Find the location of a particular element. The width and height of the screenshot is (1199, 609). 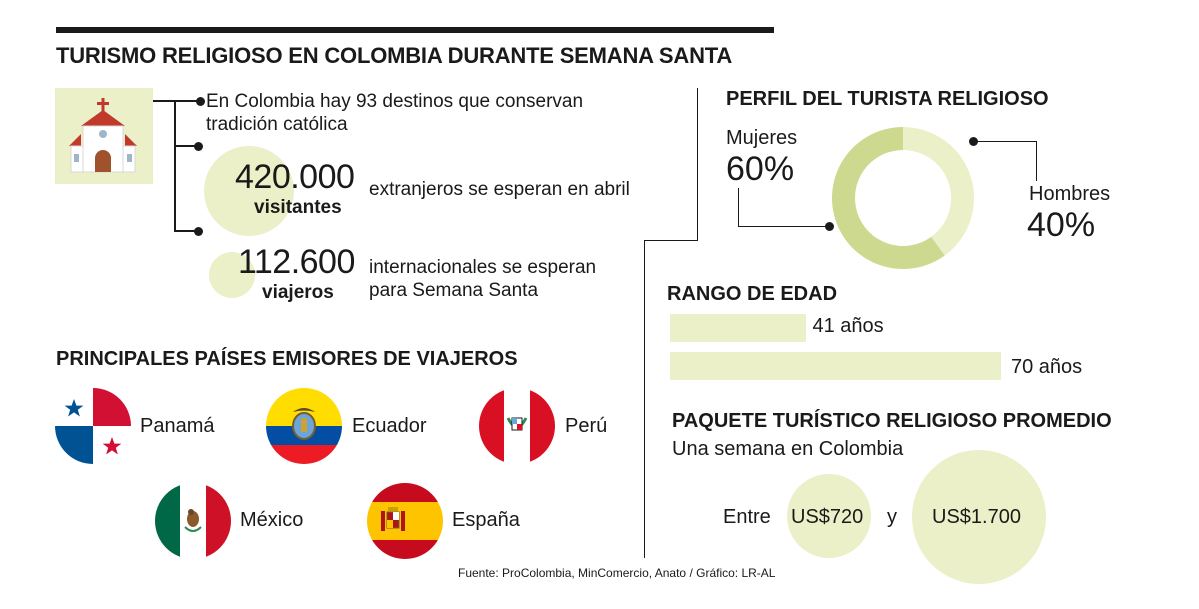

church-icon is located at coordinates (104, 136).